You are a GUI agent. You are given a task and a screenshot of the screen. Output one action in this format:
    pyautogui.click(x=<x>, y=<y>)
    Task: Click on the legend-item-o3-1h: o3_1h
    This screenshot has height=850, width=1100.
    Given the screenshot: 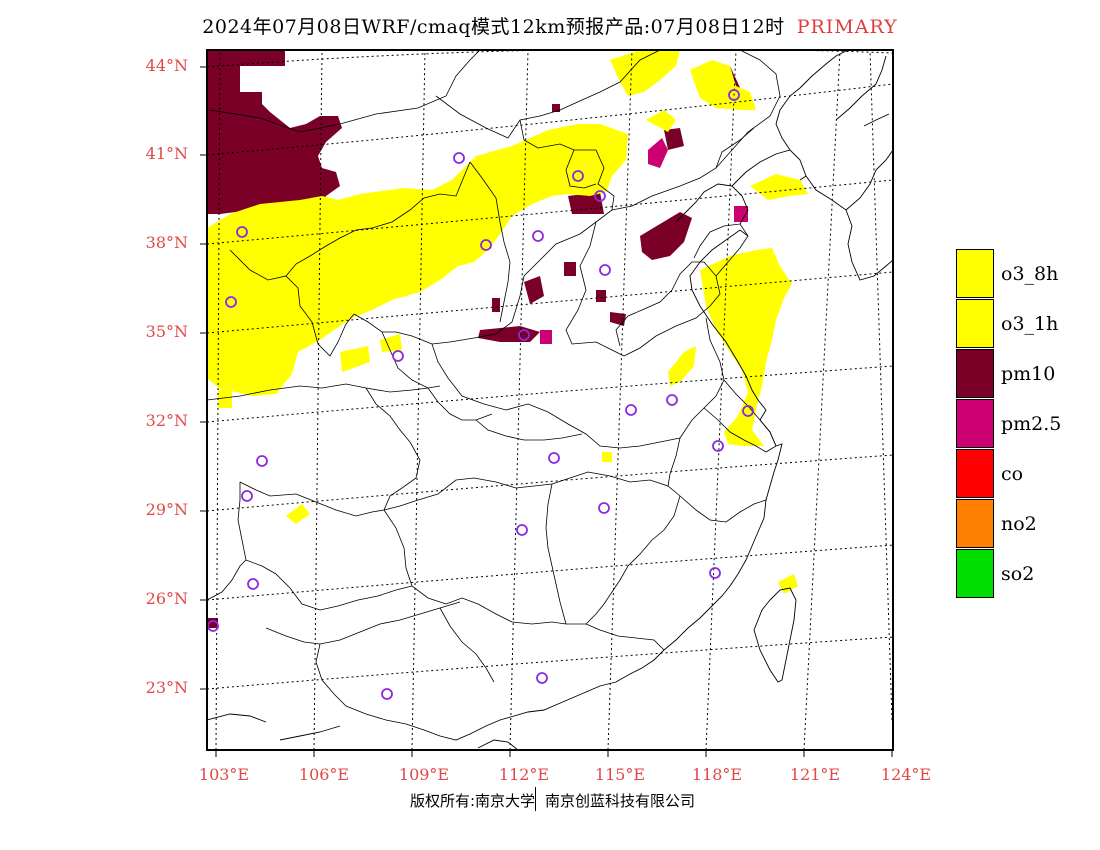 What is the action you would take?
    pyautogui.click(x=1028, y=324)
    